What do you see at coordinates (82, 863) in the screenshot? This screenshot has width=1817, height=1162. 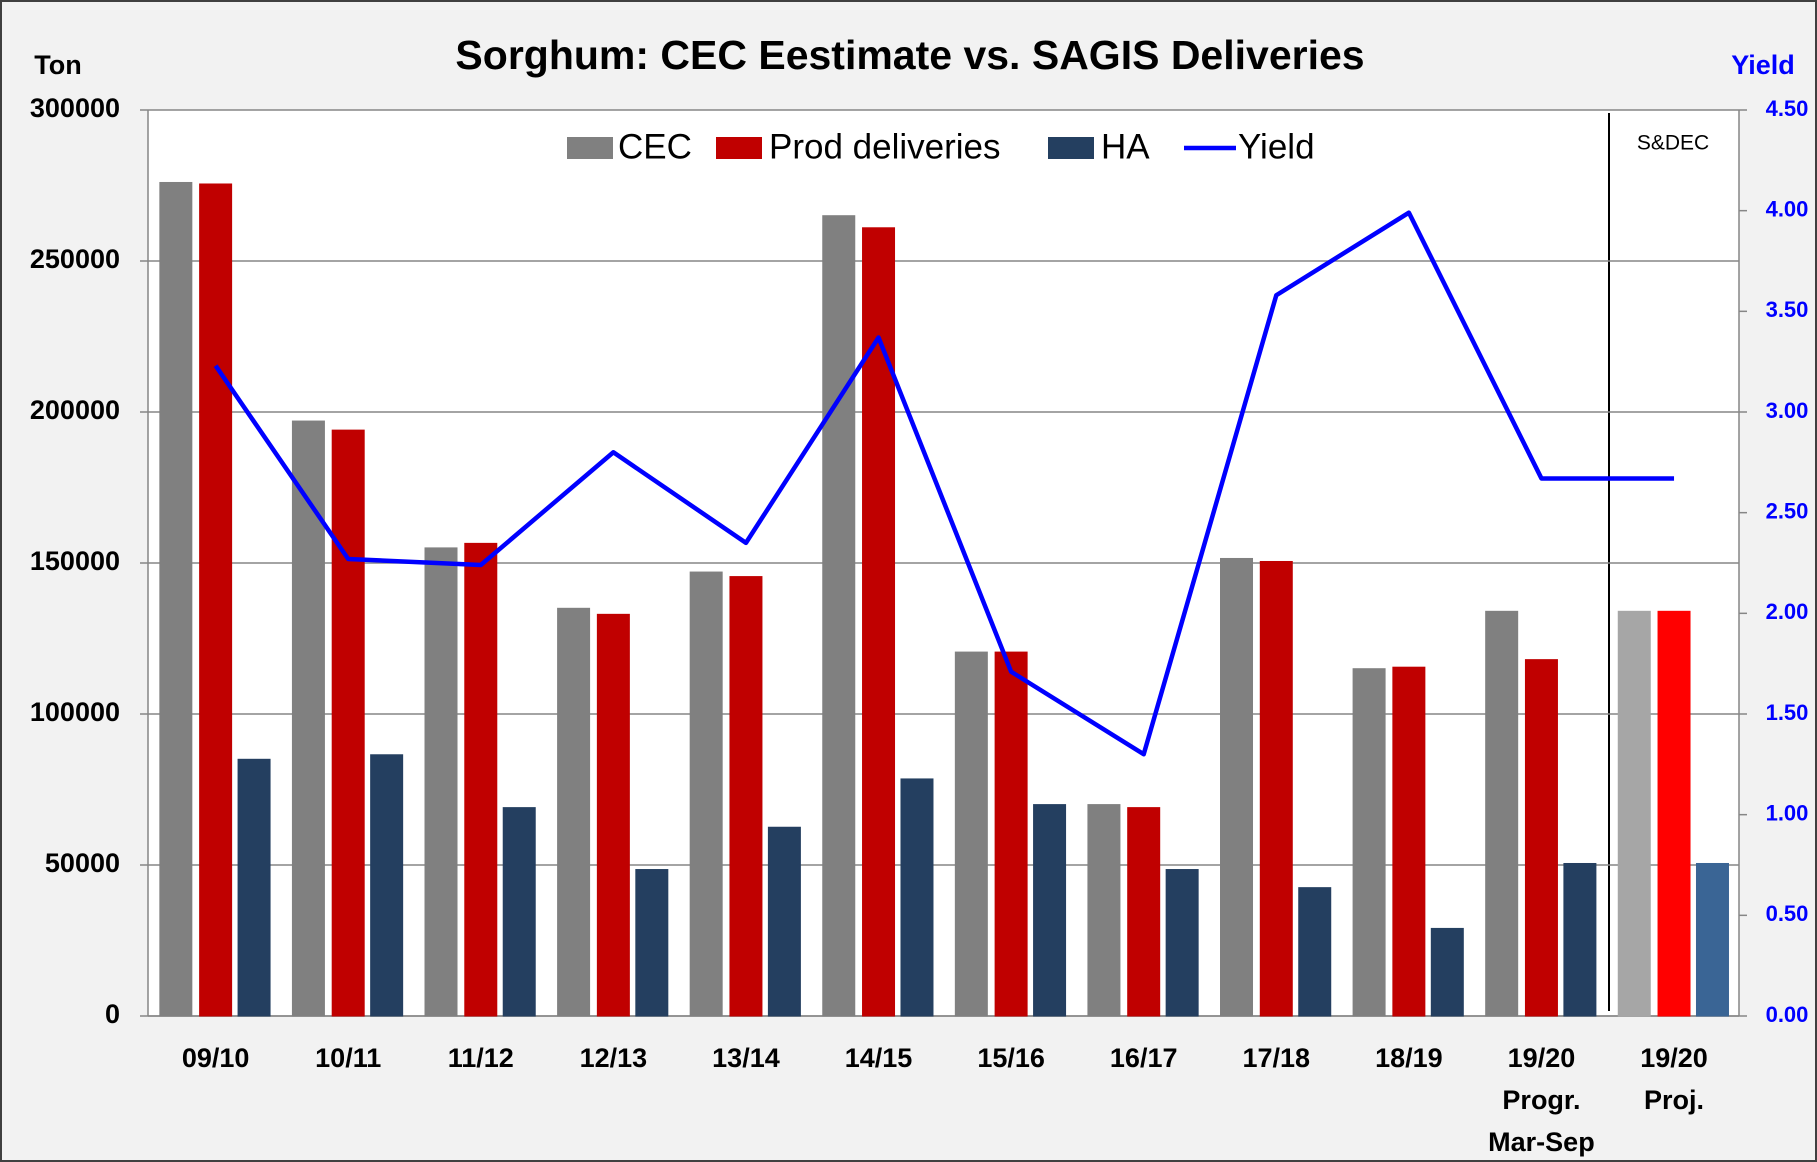 I see `y-tick-label: 50000` at bounding box center [82, 863].